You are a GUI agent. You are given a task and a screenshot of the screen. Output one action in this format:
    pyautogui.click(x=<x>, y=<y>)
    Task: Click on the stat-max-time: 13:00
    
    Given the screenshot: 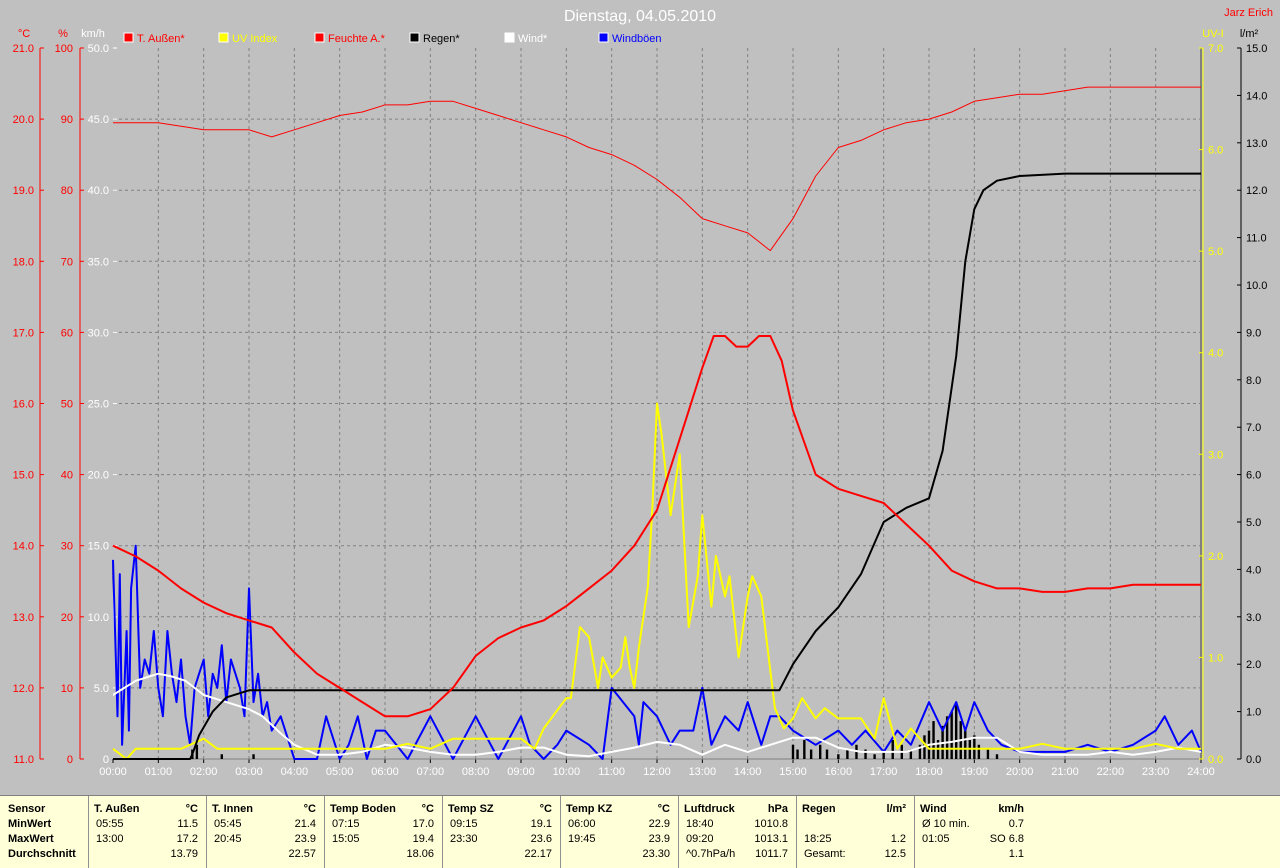 What is the action you would take?
    pyautogui.click(x=110, y=839)
    